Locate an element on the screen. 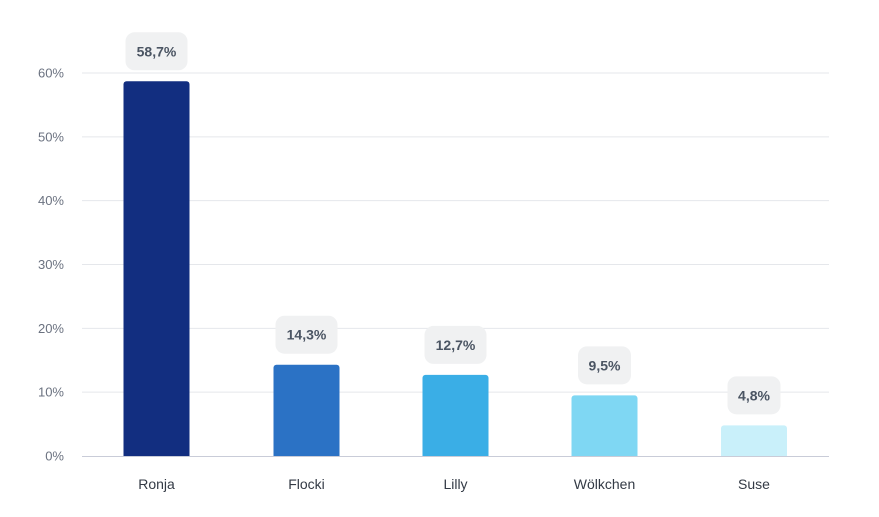 The image size is (879, 517). data-label: 4,8% is located at coordinates (754, 395).